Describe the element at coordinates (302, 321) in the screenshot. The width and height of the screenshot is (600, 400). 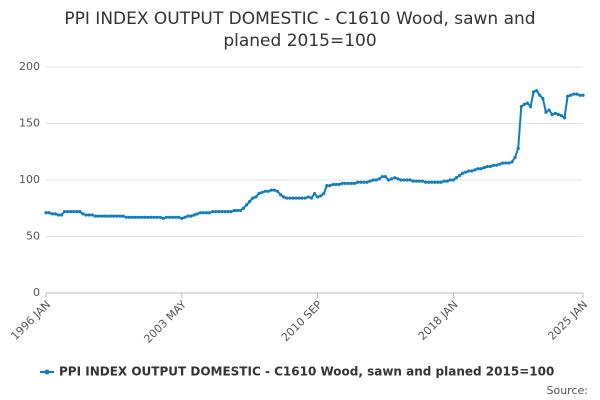
I see `x-tick-label: 2010 SEP` at that location.